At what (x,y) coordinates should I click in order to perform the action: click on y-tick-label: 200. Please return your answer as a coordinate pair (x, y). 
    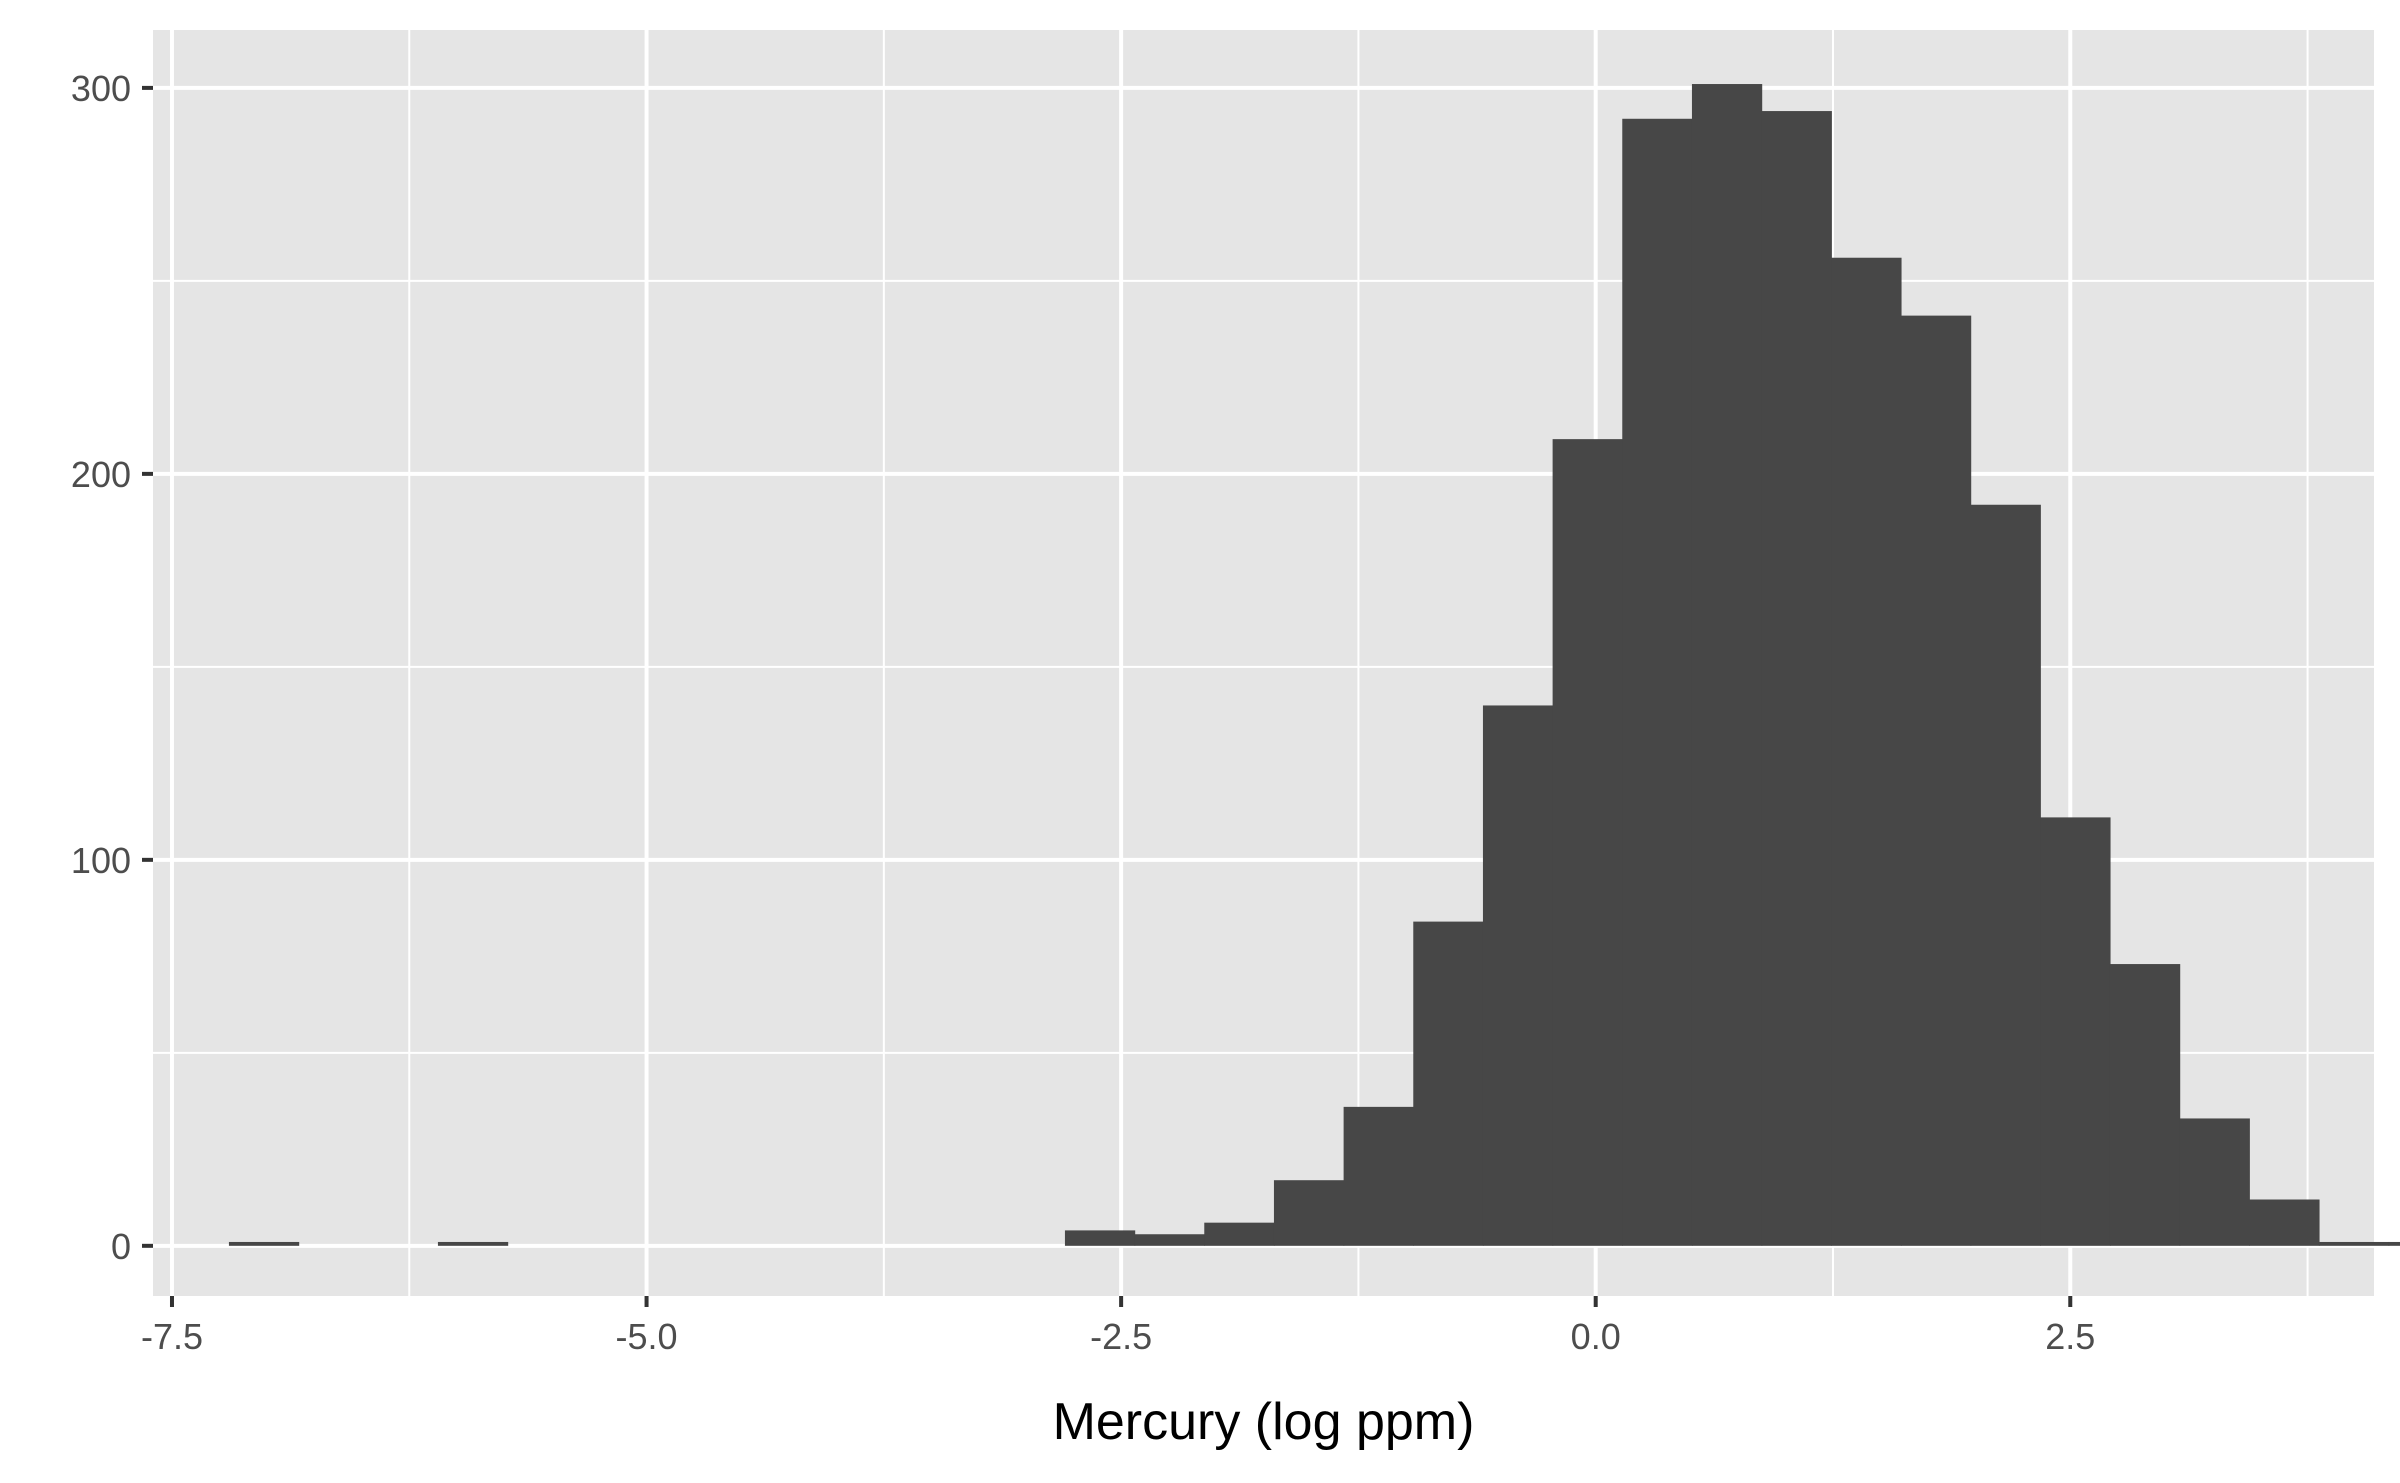
    Looking at the image, I should click on (101, 474).